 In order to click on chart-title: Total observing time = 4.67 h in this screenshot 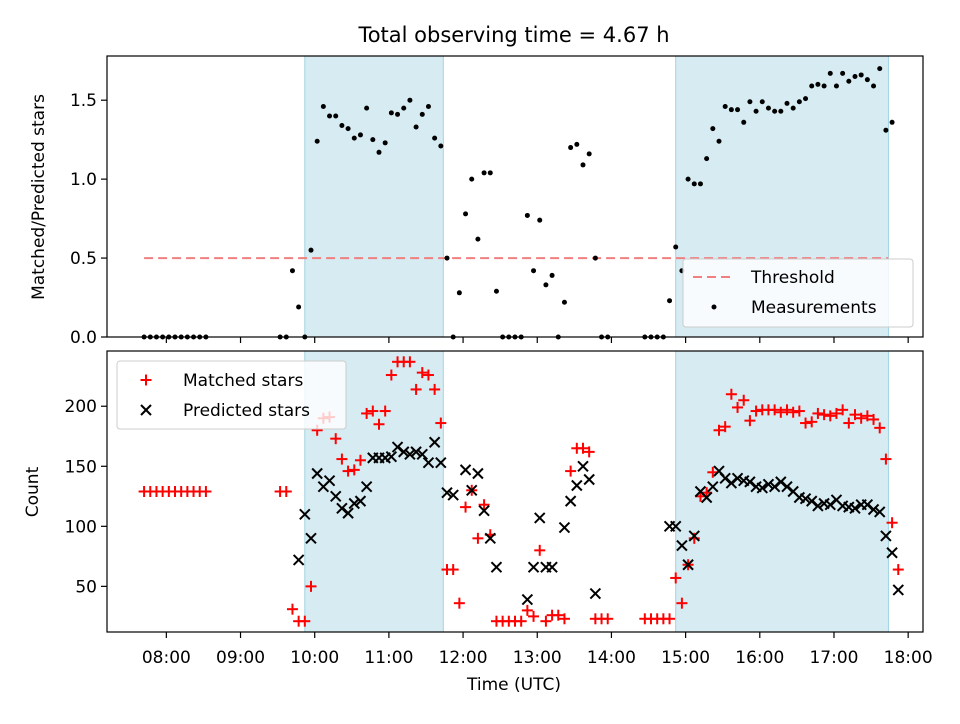, I will do `click(513, 35)`.